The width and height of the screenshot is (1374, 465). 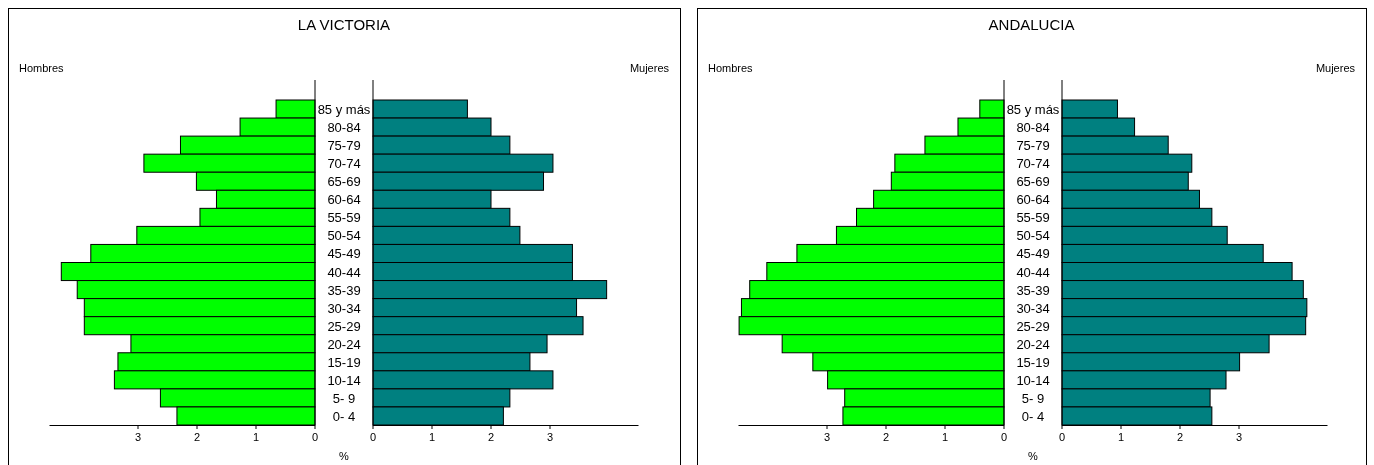 What do you see at coordinates (1031, 24) in the screenshot?
I see `chart-title: ANDALUCIA` at bounding box center [1031, 24].